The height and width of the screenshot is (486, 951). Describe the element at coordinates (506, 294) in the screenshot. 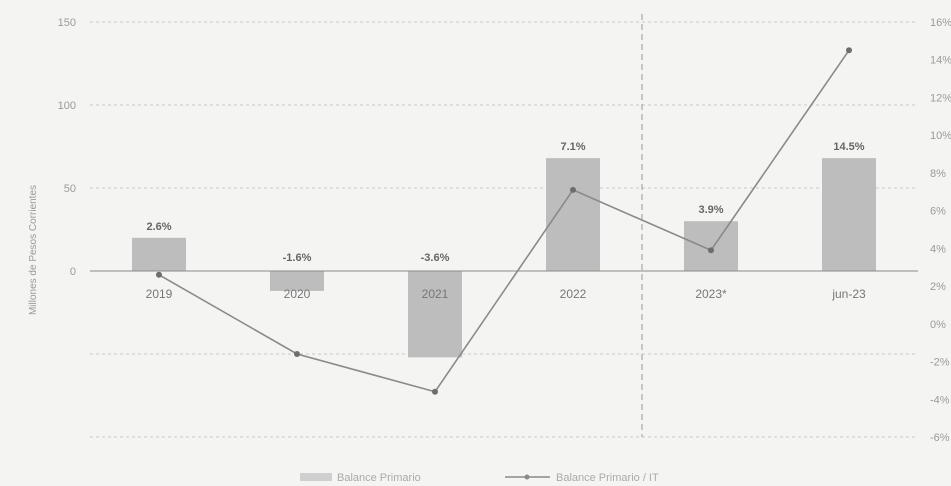

I see `category-labels: 2019 2020 2021 2022 2023* jun-23` at that location.